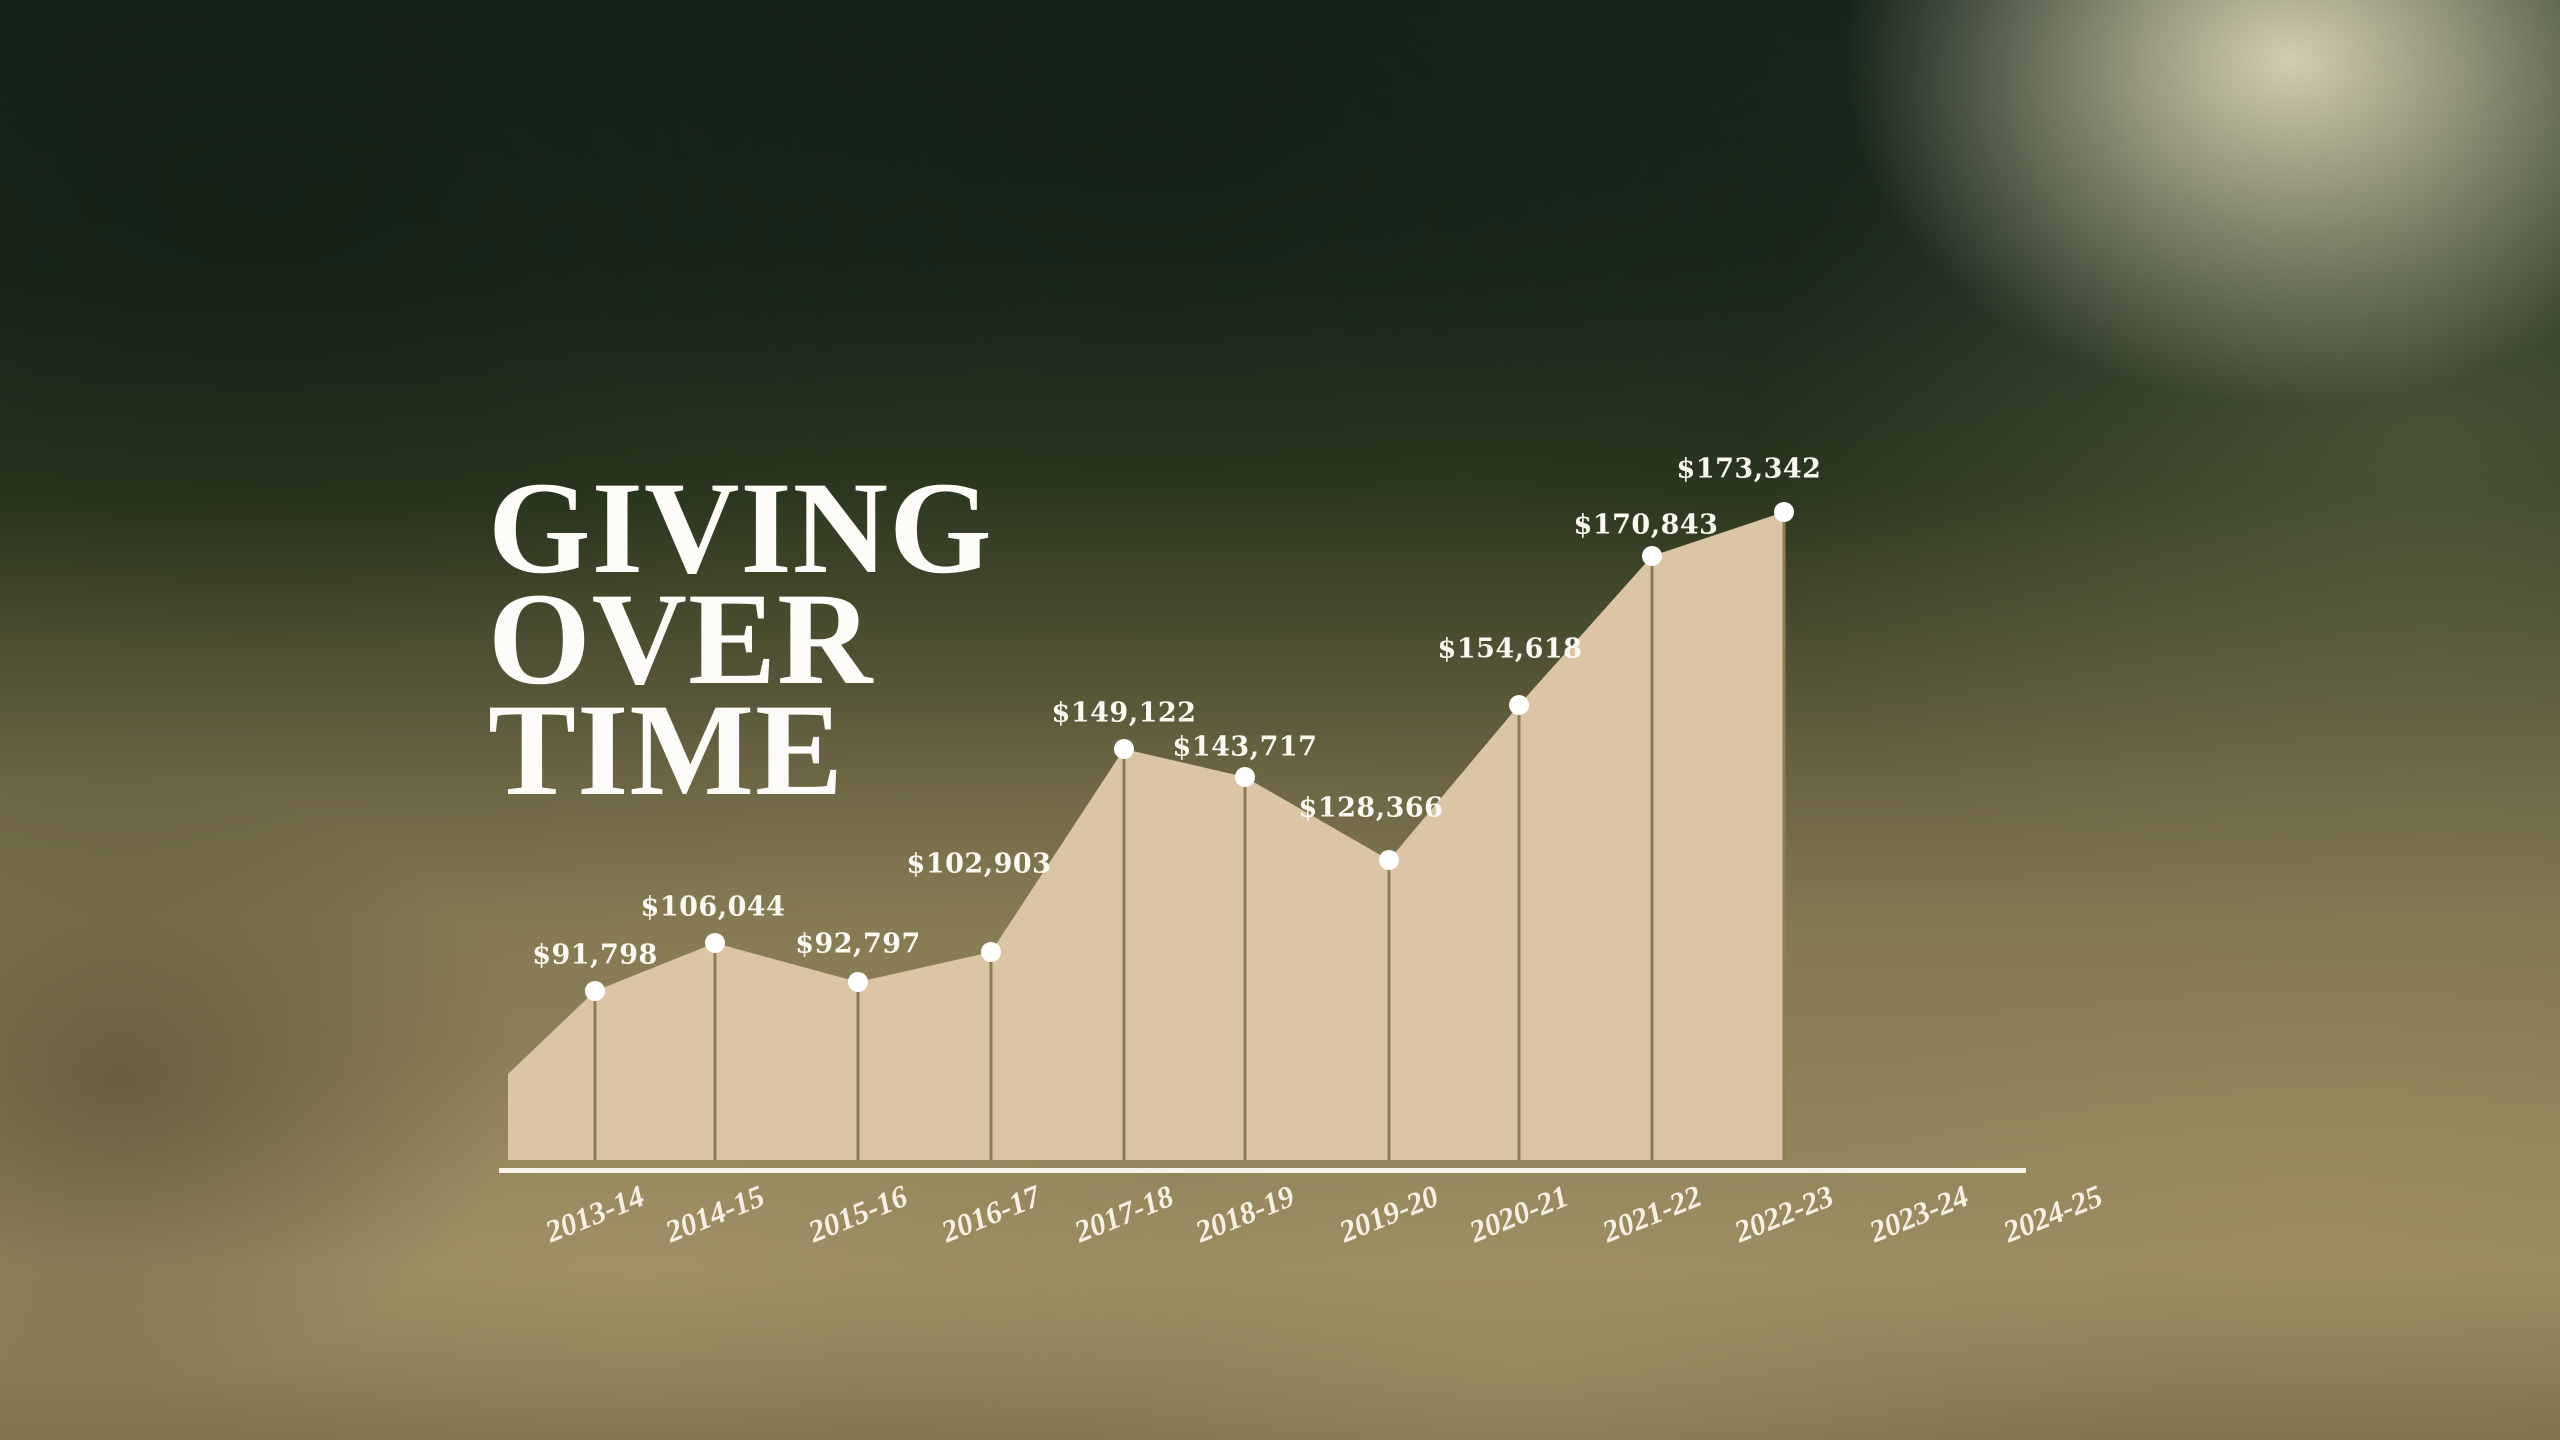  What do you see at coordinates (666, 749) in the screenshot?
I see `title-line-3: TIME` at bounding box center [666, 749].